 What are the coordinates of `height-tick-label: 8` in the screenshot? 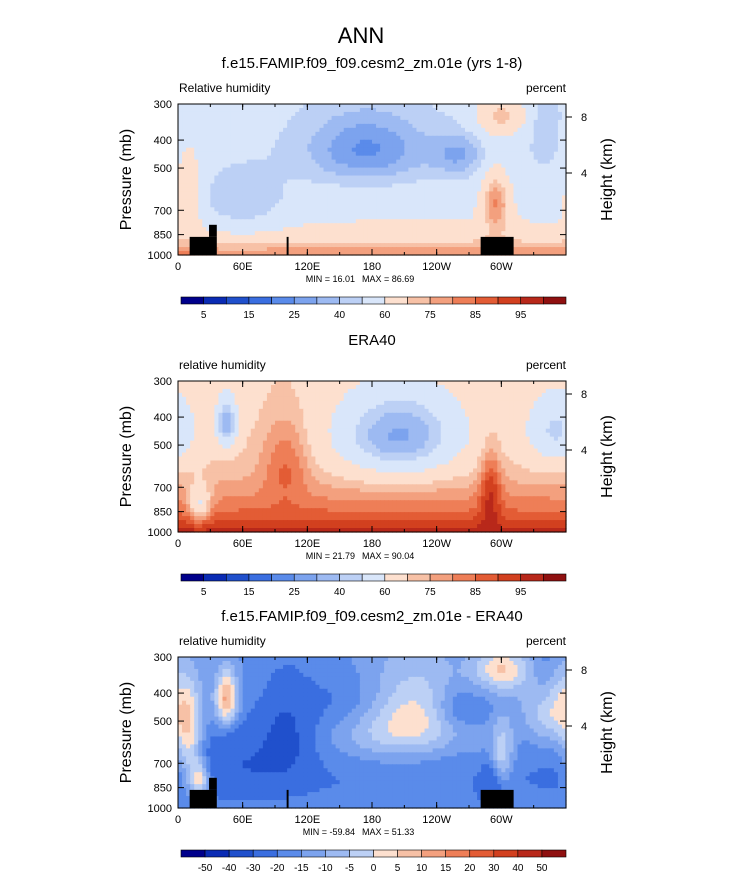 It's located at (584, 118).